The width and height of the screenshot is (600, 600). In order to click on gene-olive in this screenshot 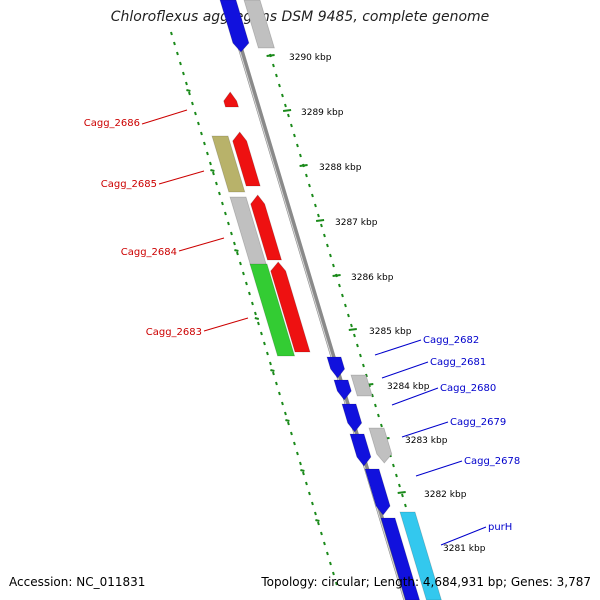, I will do `click(228, 164)`.